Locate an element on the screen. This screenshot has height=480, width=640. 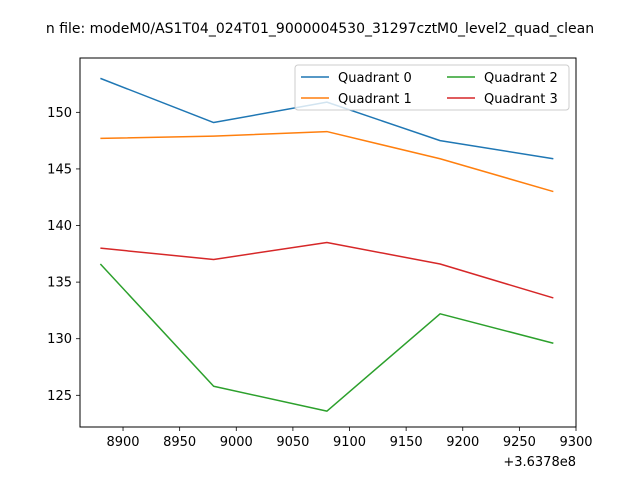
legend-label: Quadrant 3 is located at coordinates (521, 99).